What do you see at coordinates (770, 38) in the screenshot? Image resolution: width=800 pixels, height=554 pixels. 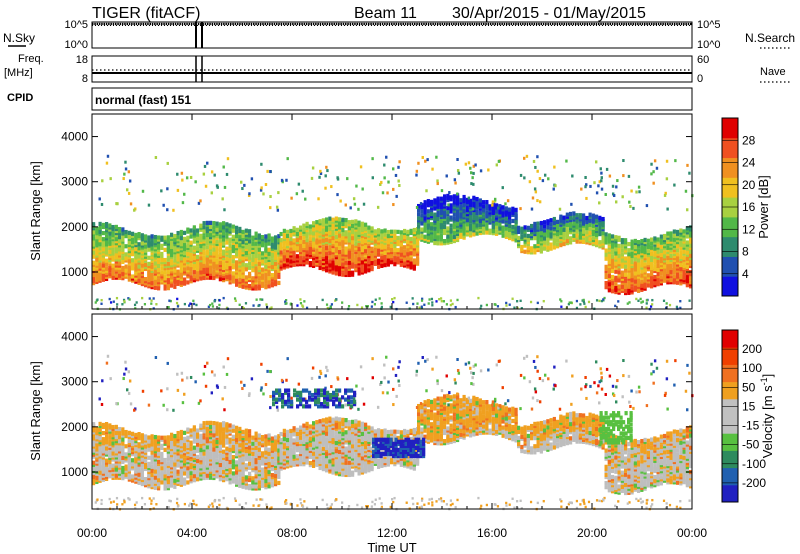 I see `nsearch-label: N.Search` at bounding box center [770, 38].